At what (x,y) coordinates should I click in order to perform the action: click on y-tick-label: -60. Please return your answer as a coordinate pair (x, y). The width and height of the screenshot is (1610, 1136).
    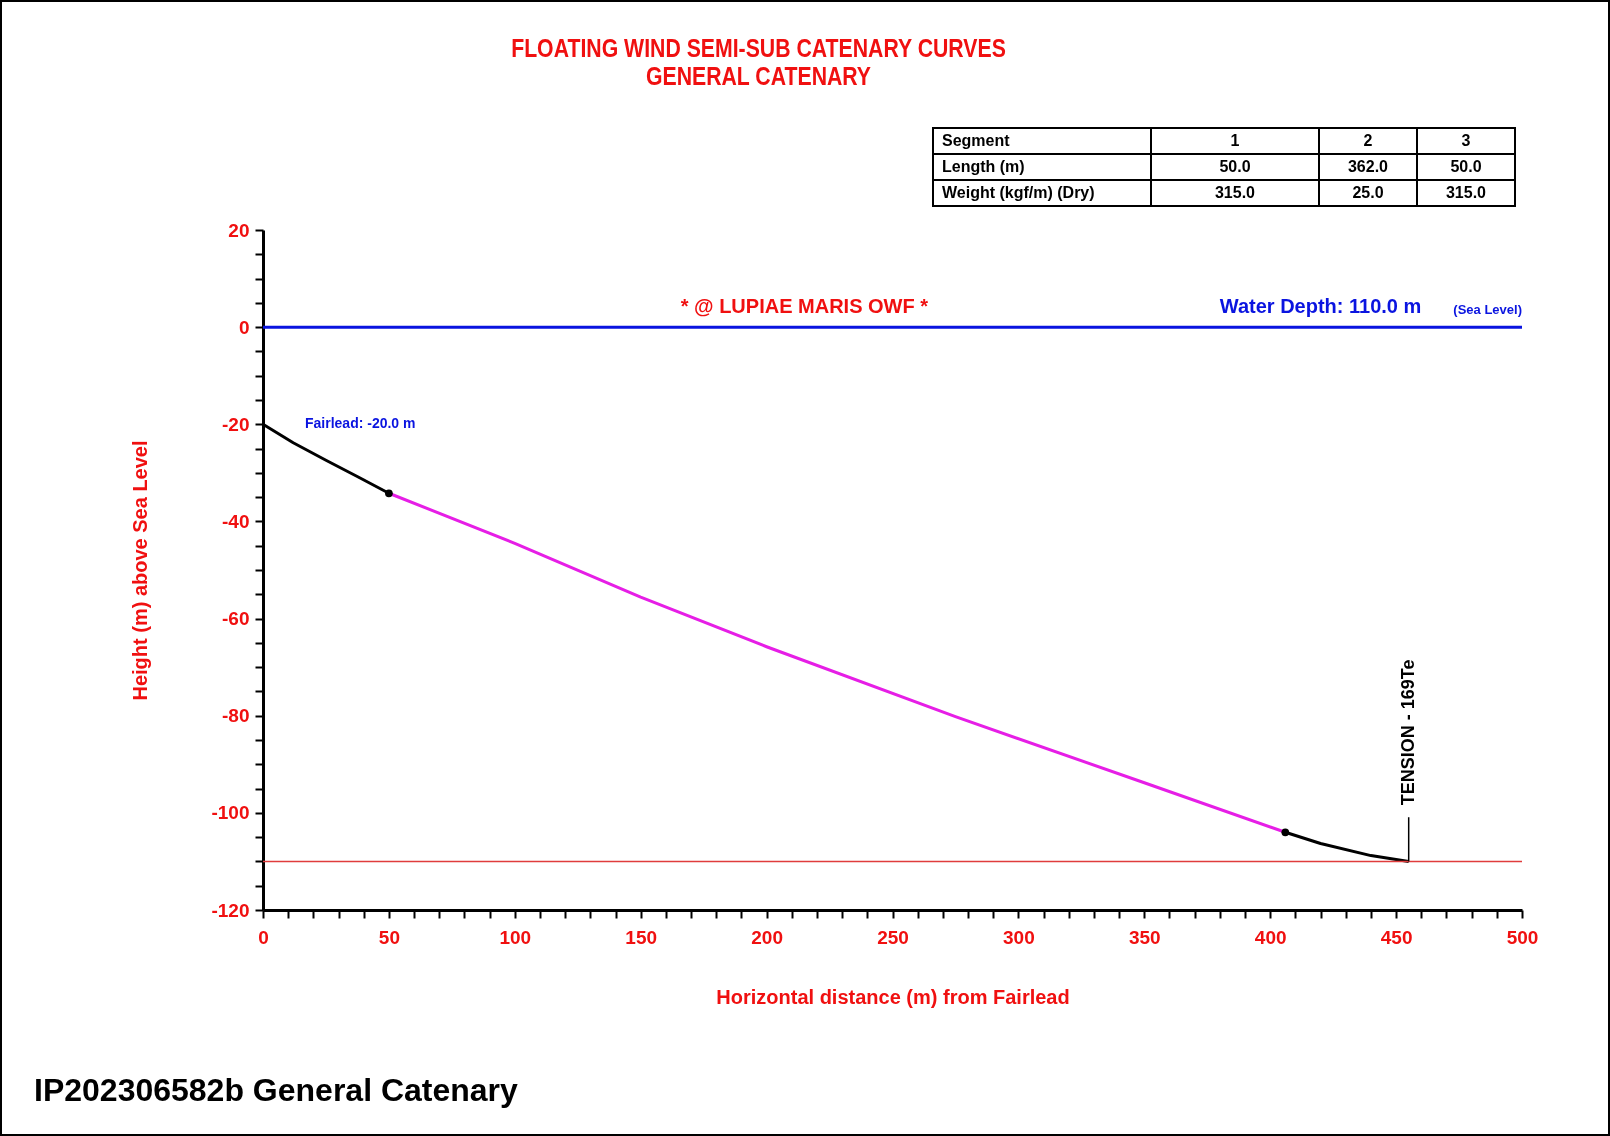
    Looking at the image, I should click on (236, 619).